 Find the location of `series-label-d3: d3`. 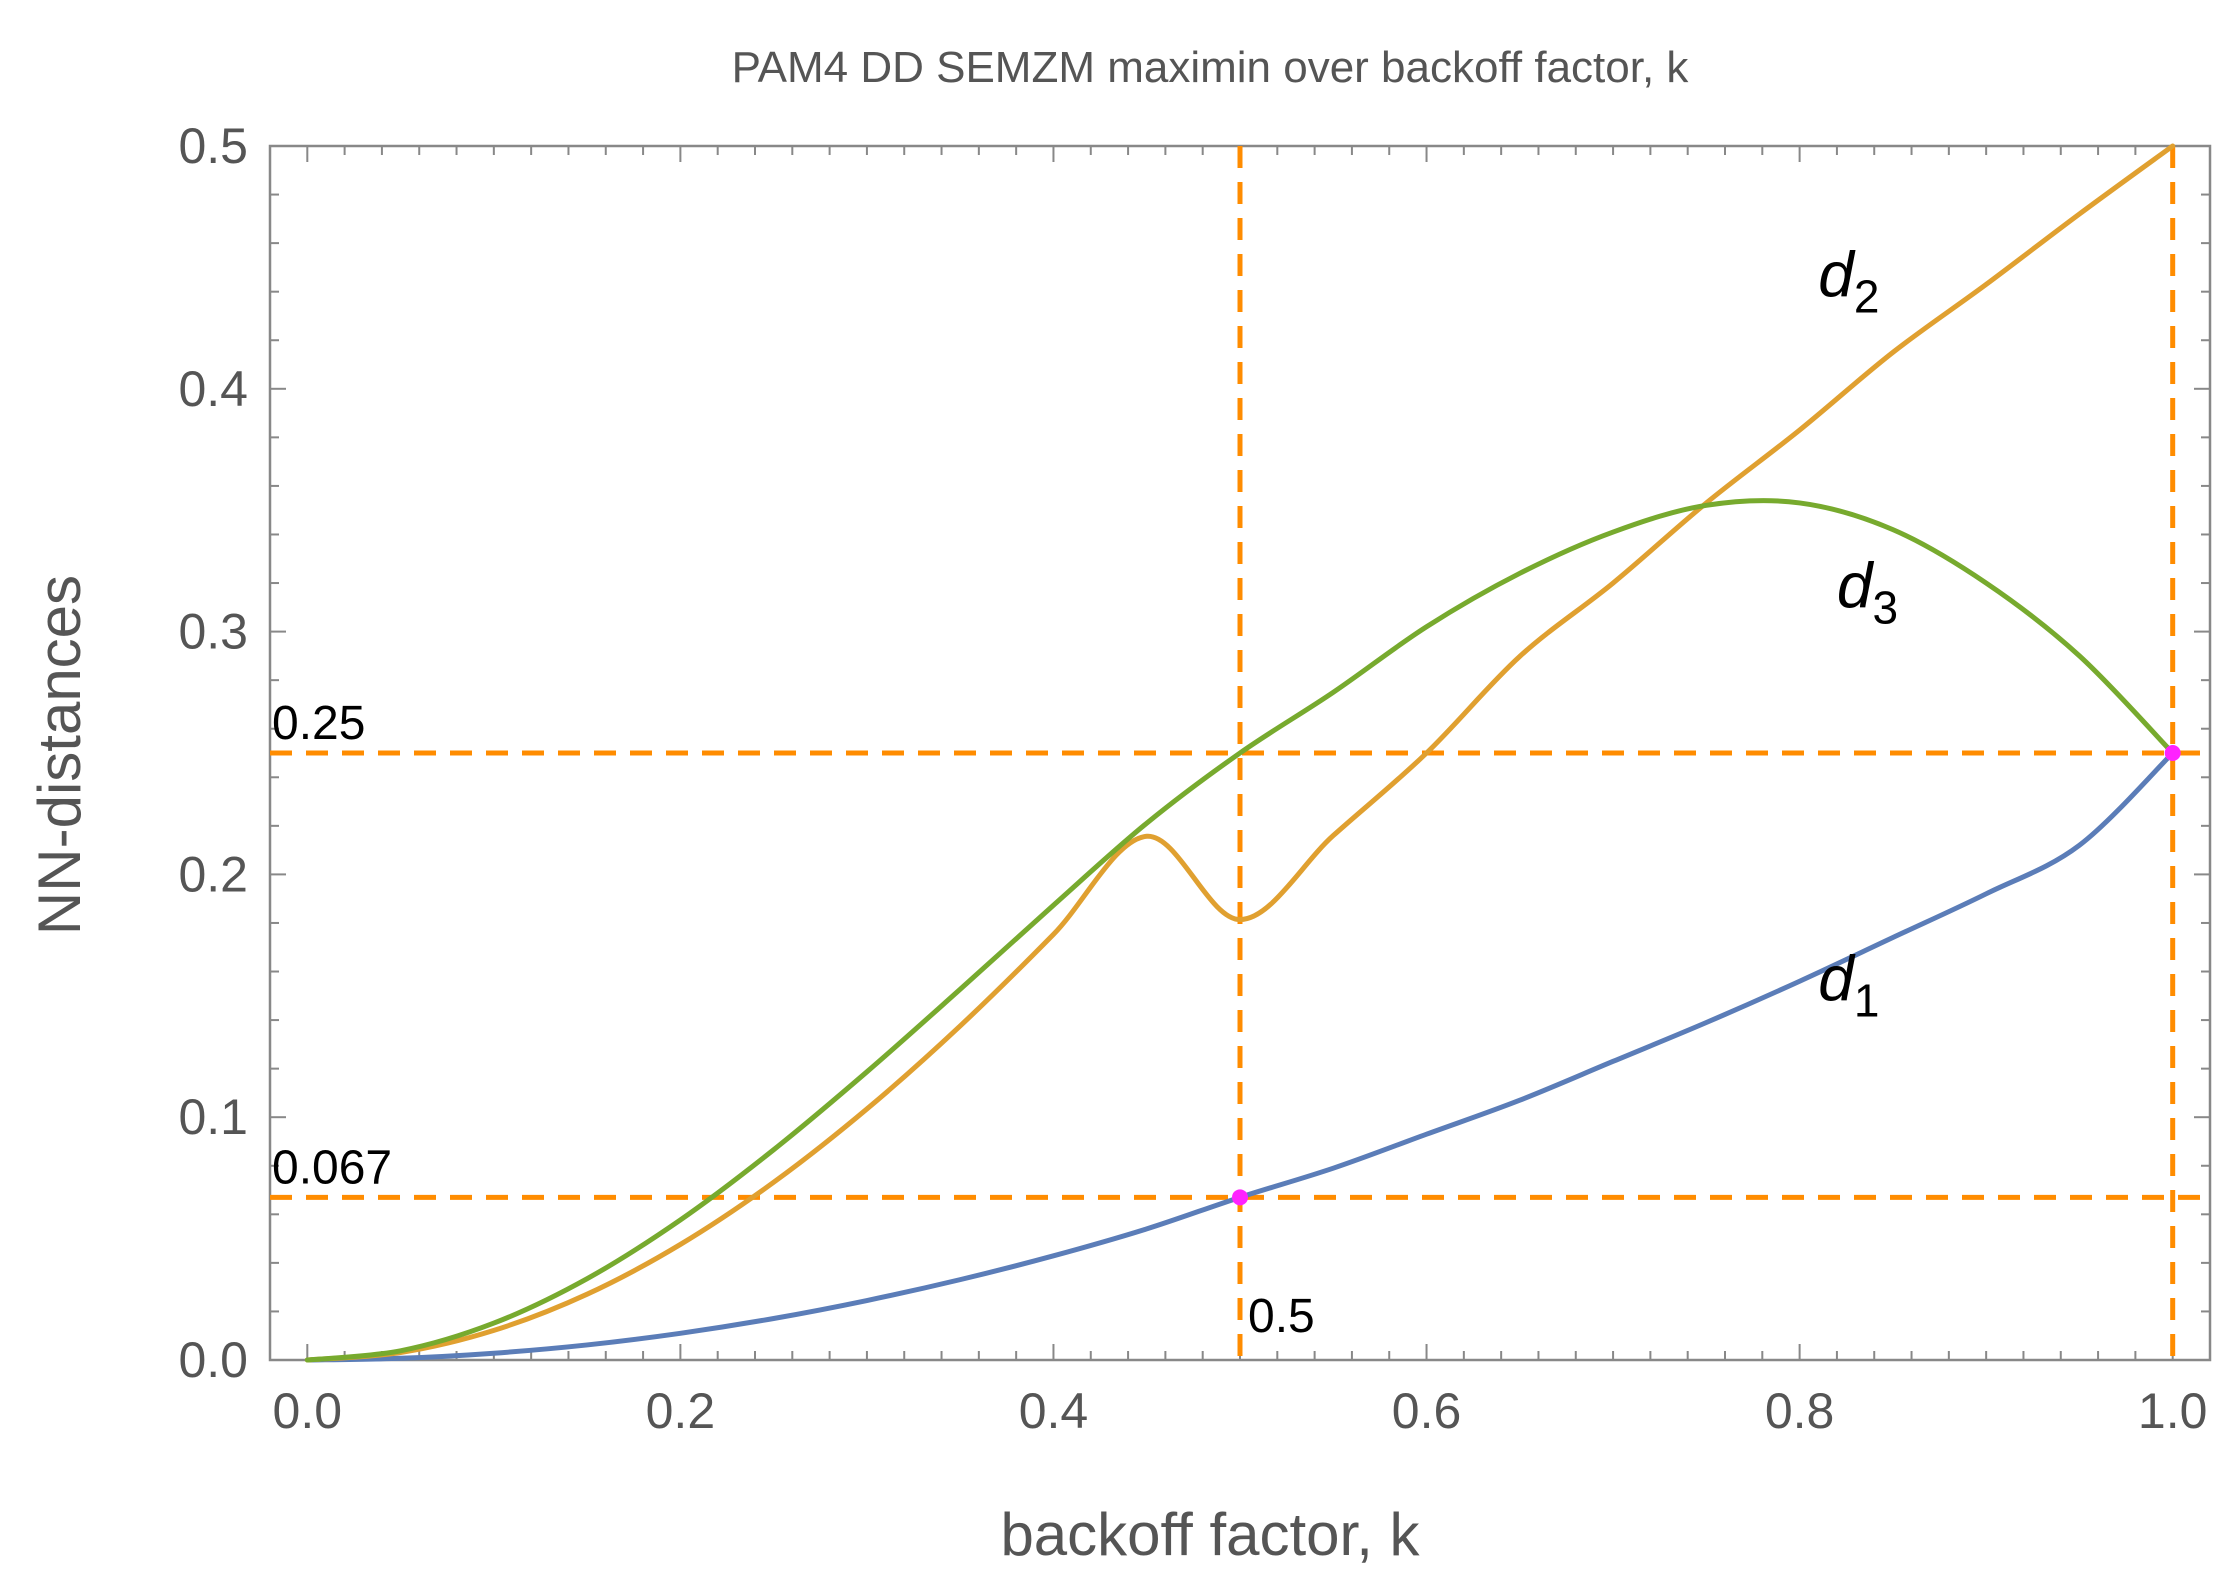

series-label-d3: d3 is located at coordinates (1867, 591).